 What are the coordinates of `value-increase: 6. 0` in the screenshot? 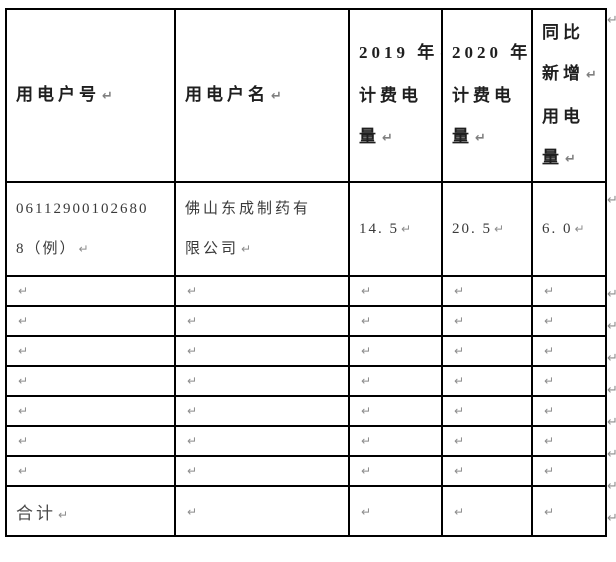 It's located at (557, 229).